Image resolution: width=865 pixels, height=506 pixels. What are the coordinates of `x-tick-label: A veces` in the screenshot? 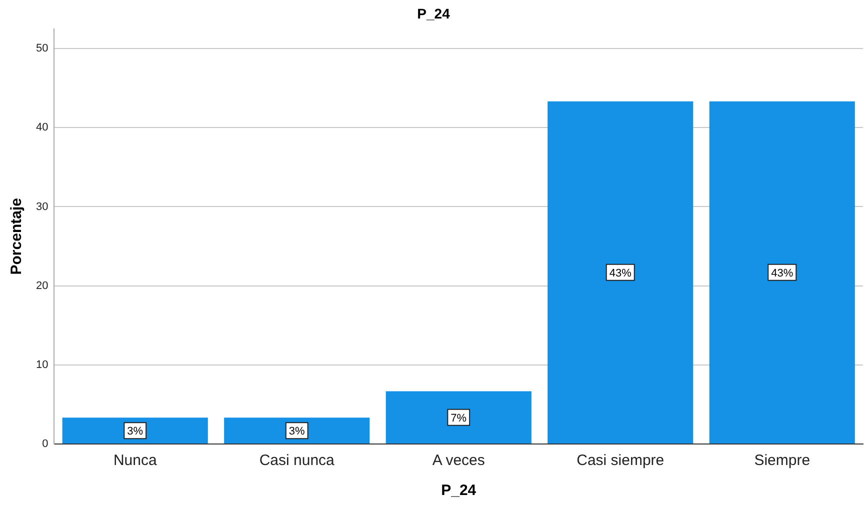 It's located at (458, 461).